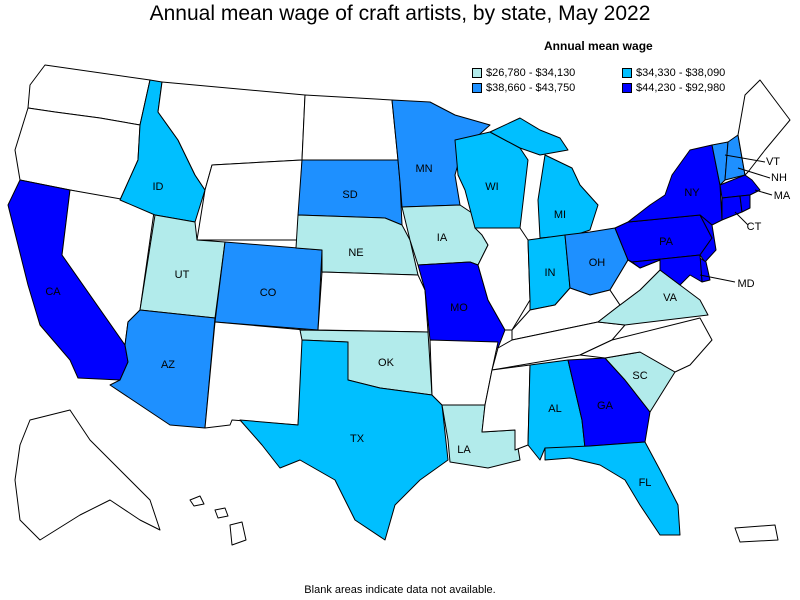 The height and width of the screenshot is (600, 800). What do you see at coordinates (531, 88) in the screenshot?
I see `legend-label: $38,660 - $43,750` at bounding box center [531, 88].